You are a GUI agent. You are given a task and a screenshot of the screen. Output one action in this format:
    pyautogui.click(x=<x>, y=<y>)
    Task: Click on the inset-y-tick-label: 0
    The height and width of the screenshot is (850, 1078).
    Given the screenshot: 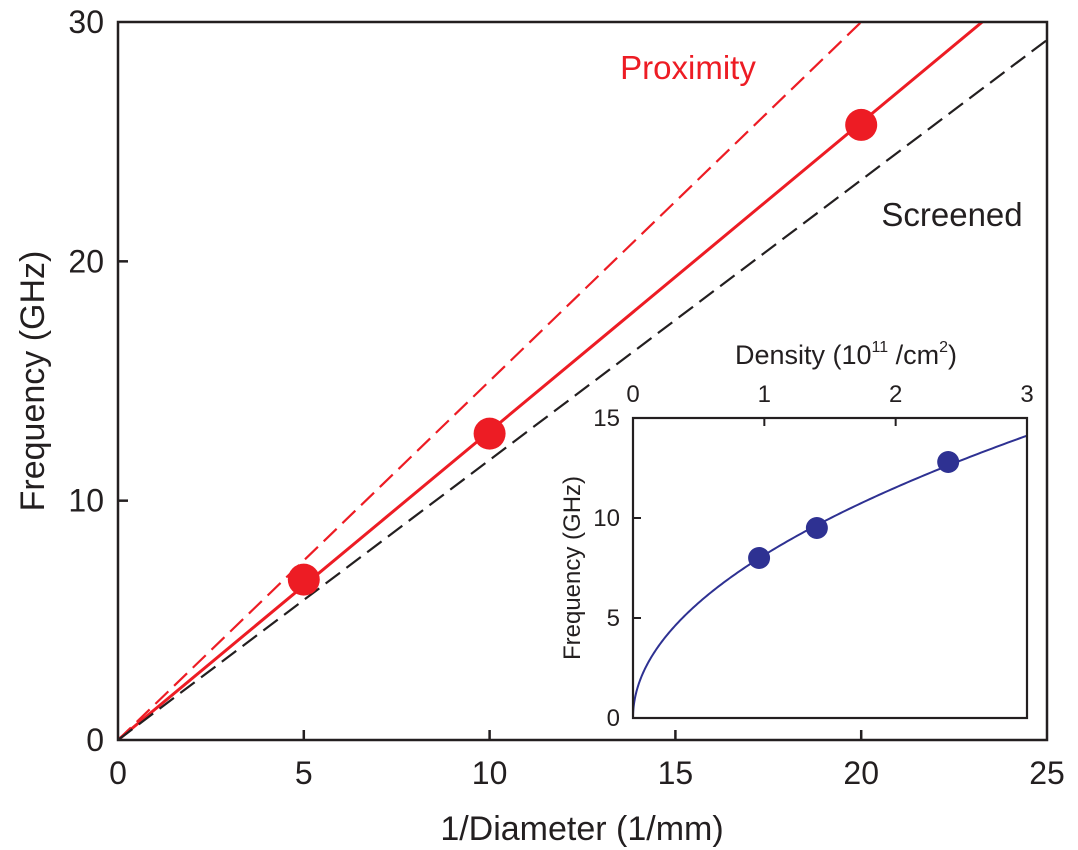 What is the action you would take?
    pyautogui.click(x=613, y=718)
    